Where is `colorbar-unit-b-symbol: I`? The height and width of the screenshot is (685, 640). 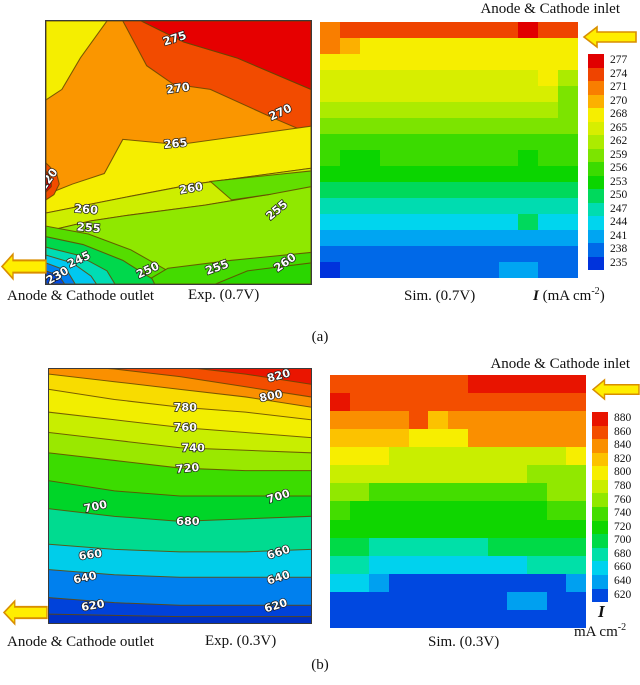 colorbar-unit-b-symbol: I is located at coordinates (601, 612).